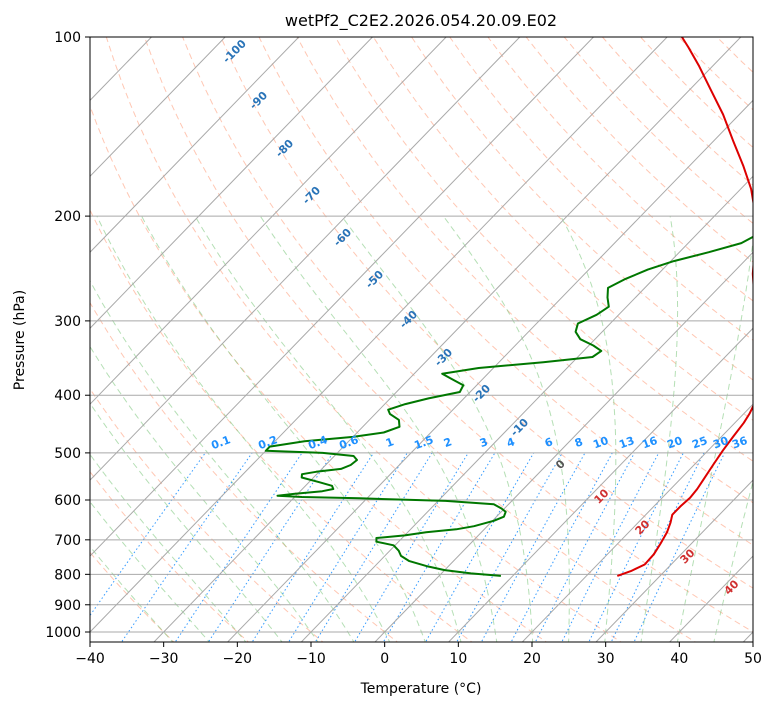 Image resolution: width=775 pixels, height=712 pixels. Describe the element at coordinates (753, 659) in the screenshot. I see `x-tick-label: 50` at that location.